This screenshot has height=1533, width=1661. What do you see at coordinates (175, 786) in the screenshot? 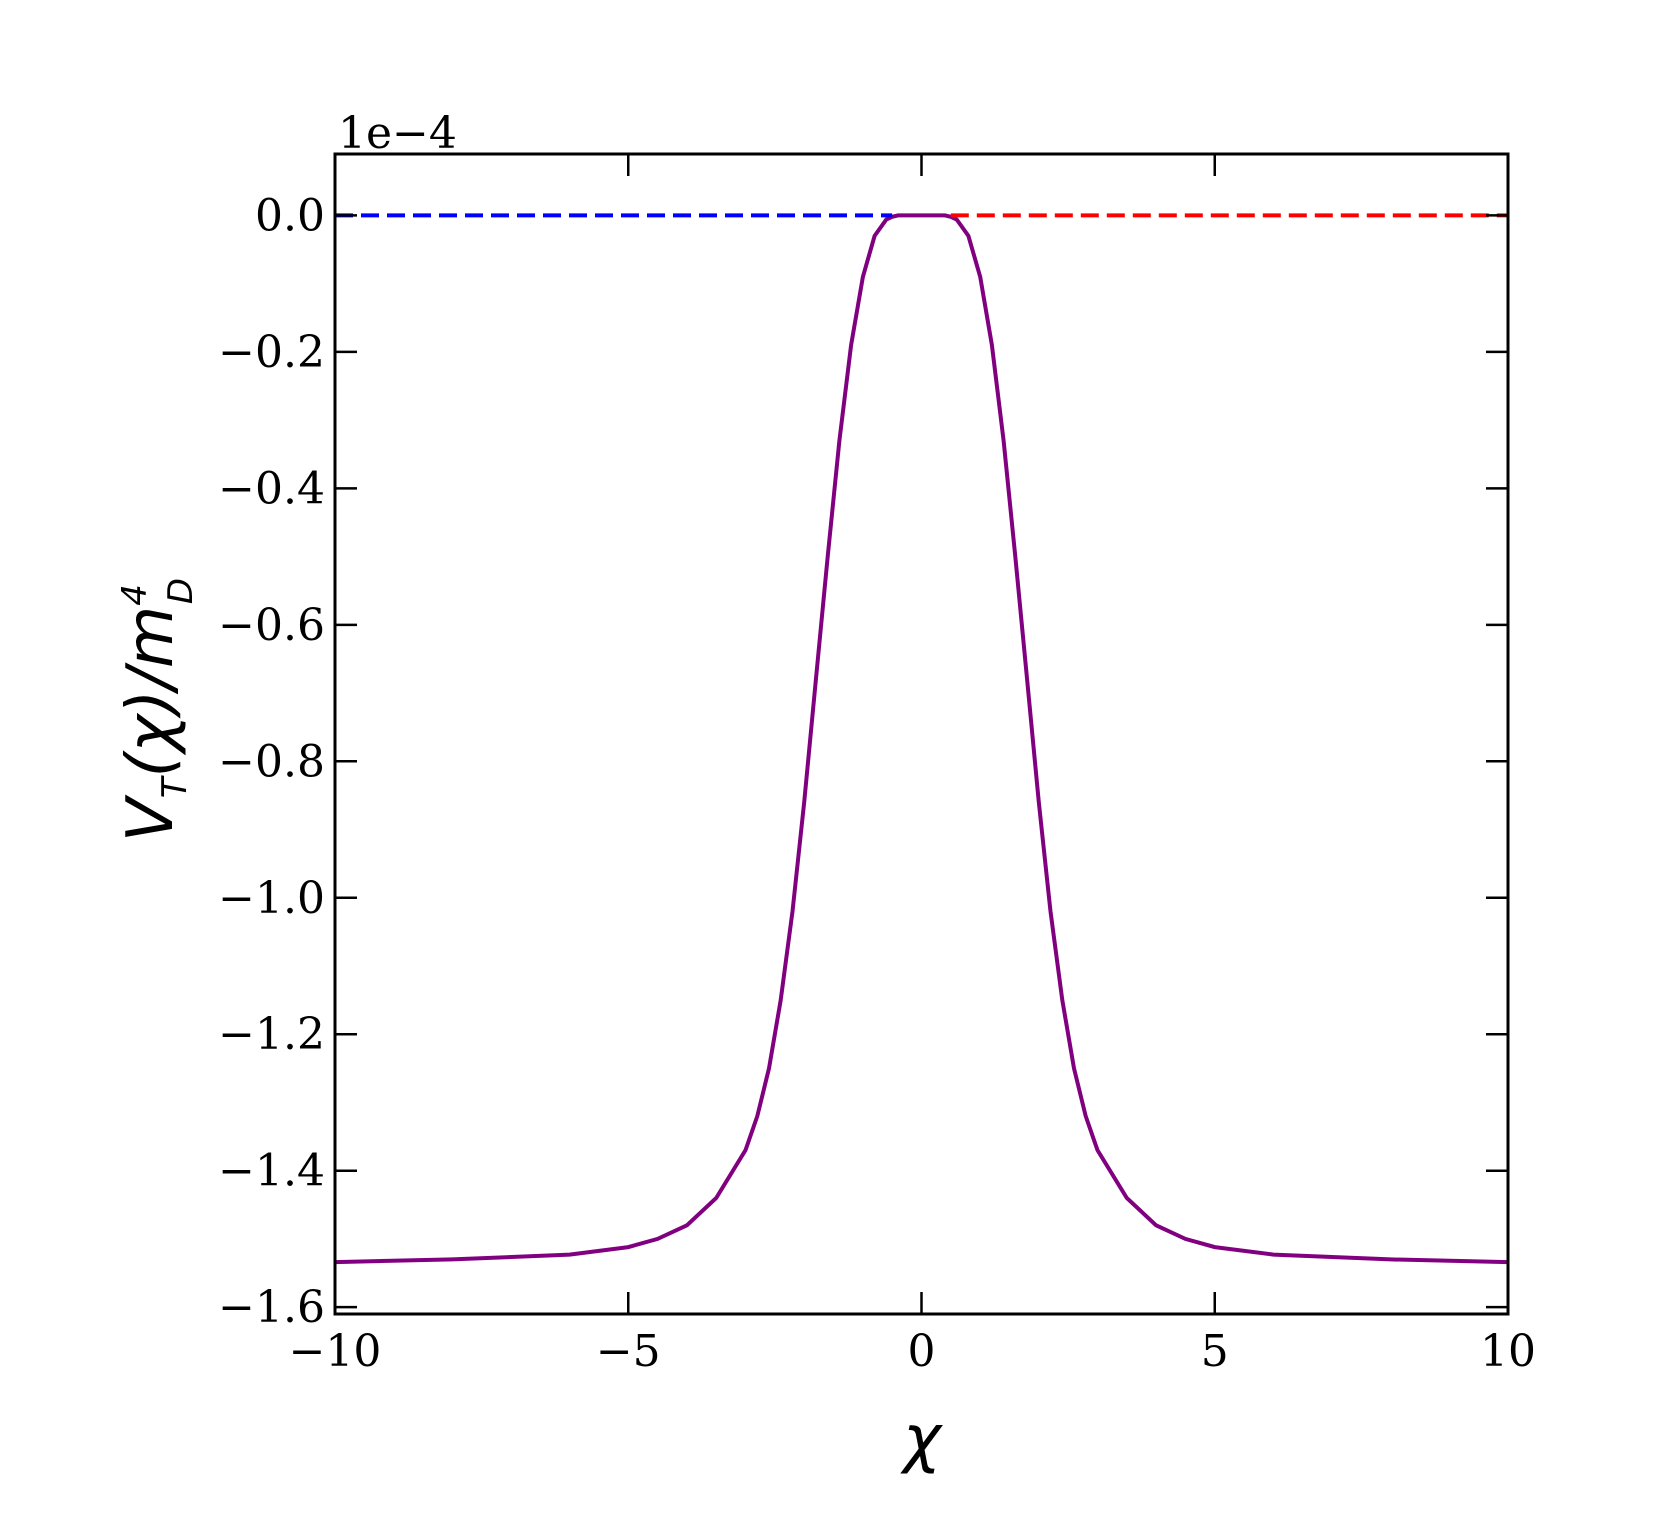
I see `y-label-main-subscript: T` at bounding box center [175, 786].